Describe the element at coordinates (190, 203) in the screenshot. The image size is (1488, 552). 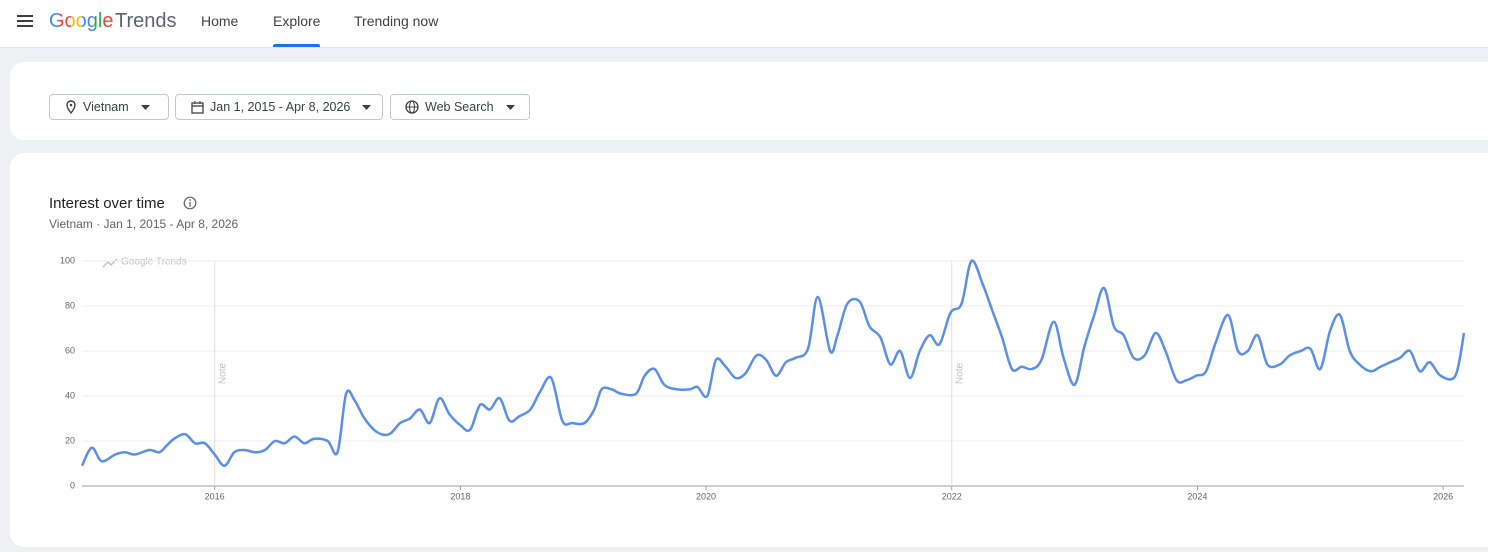
I see `info-icon` at that location.